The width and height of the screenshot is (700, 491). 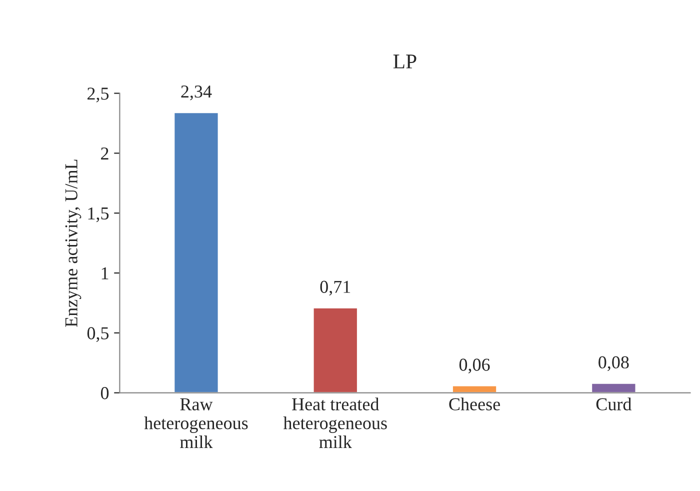 I want to click on y-axis-title: Enzyme activity, U/mL, so click(x=73, y=243).